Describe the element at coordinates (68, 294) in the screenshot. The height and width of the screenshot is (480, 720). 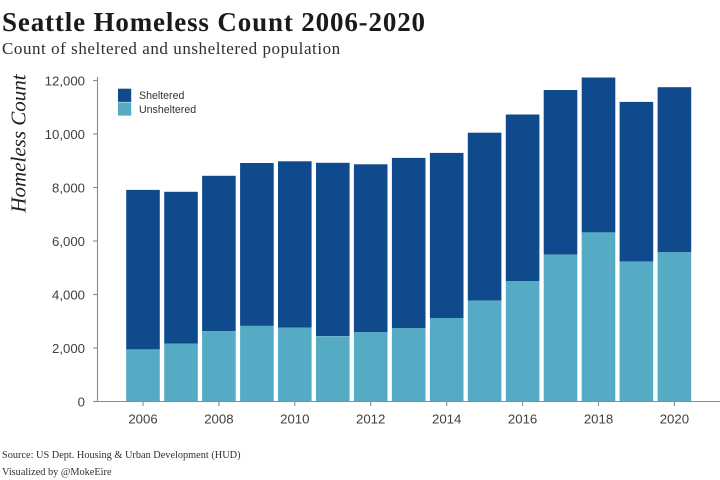
I see `svg-text: 4,000` at that location.